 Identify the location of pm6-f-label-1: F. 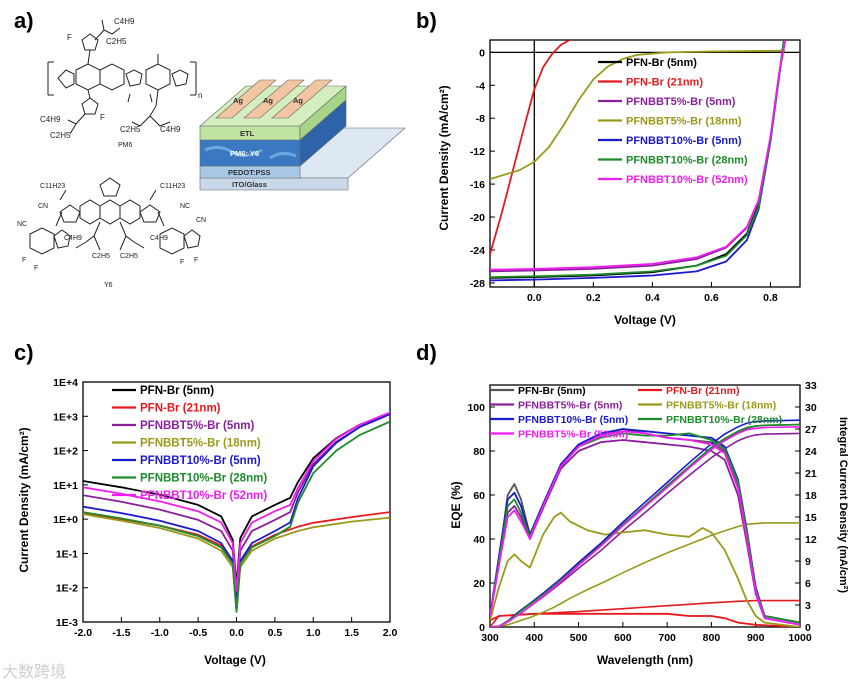
(69, 37).